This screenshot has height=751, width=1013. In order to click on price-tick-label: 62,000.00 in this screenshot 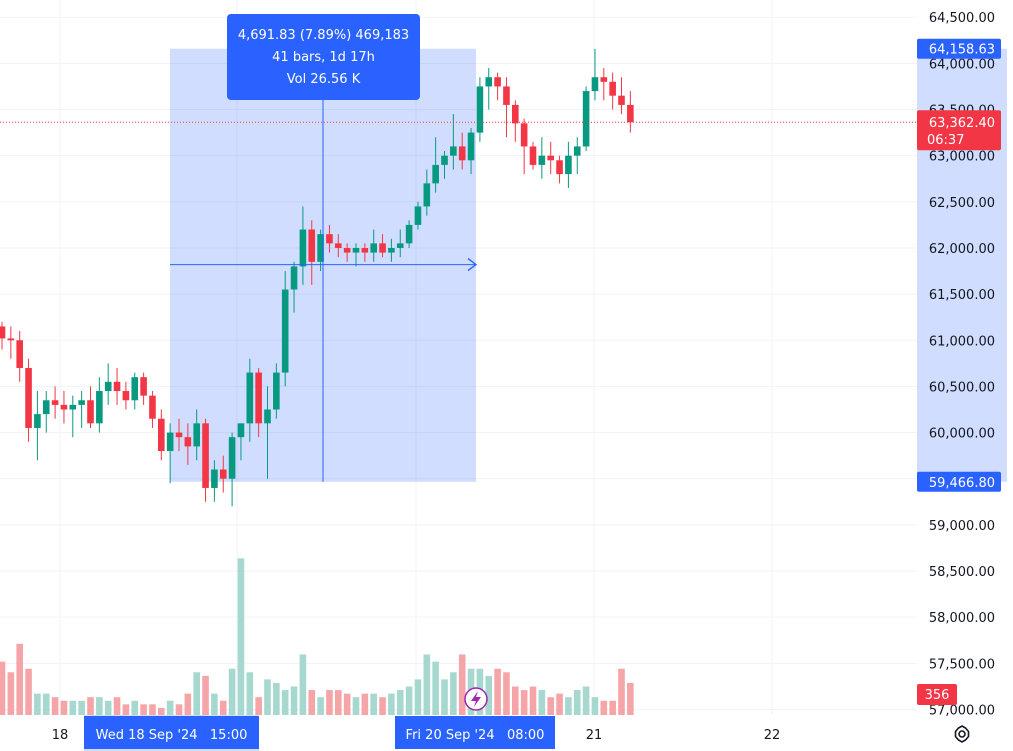, I will do `click(962, 249)`.